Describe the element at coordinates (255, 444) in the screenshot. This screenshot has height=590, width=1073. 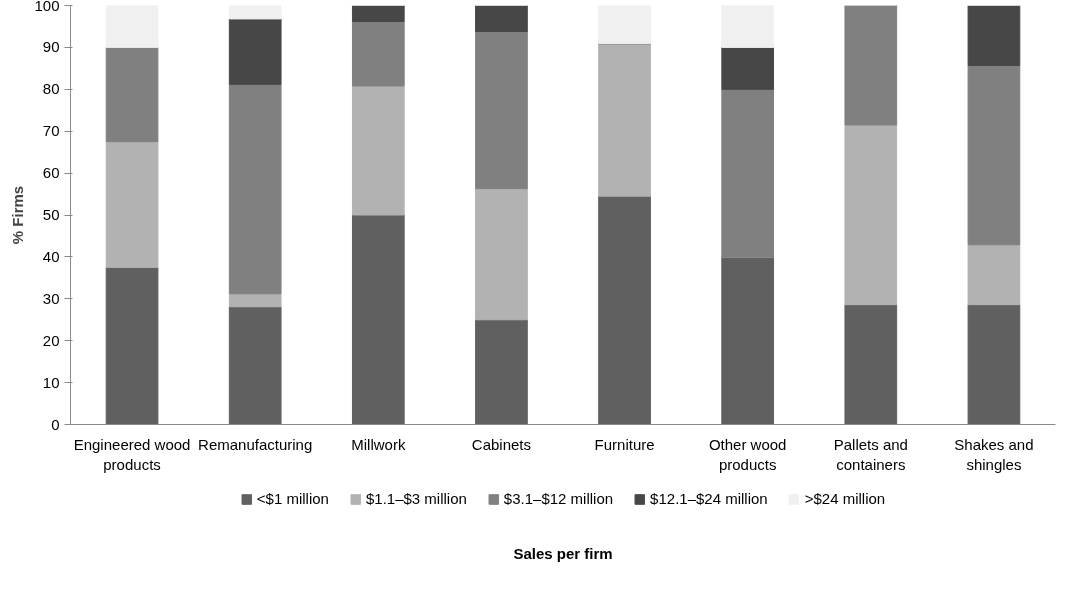
I see `x-tick-label: Remanufacturing` at that location.